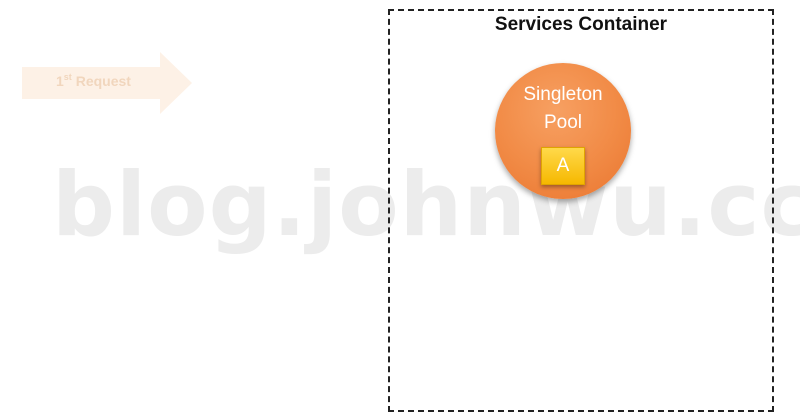 The width and height of the screenshot is (800, 420). Describe the element at coordinates (103, 81) in the screenshot. I see `request-text: Request` at that location.